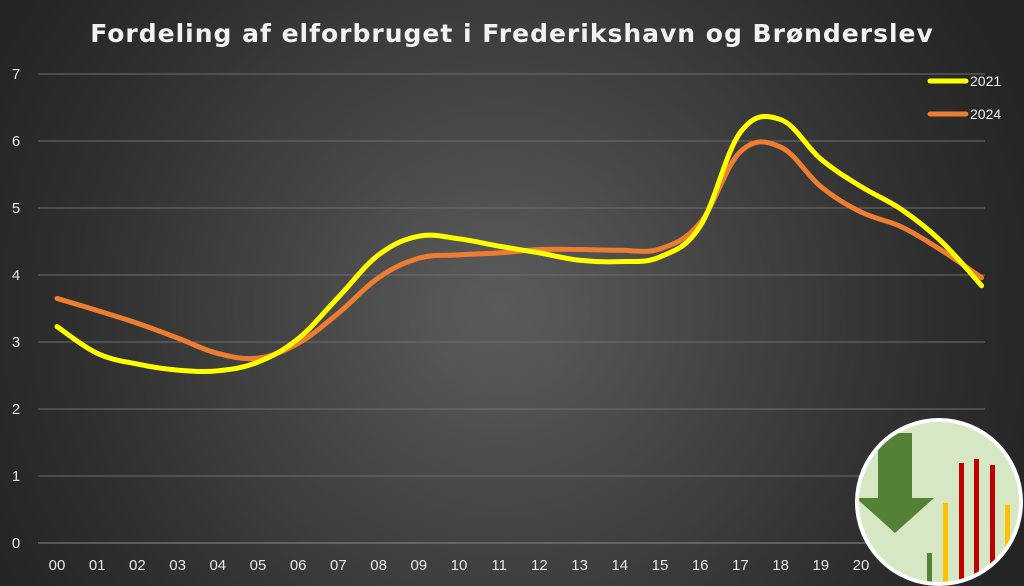  I want to click on y-tick-label: 5, so click(16, 208).